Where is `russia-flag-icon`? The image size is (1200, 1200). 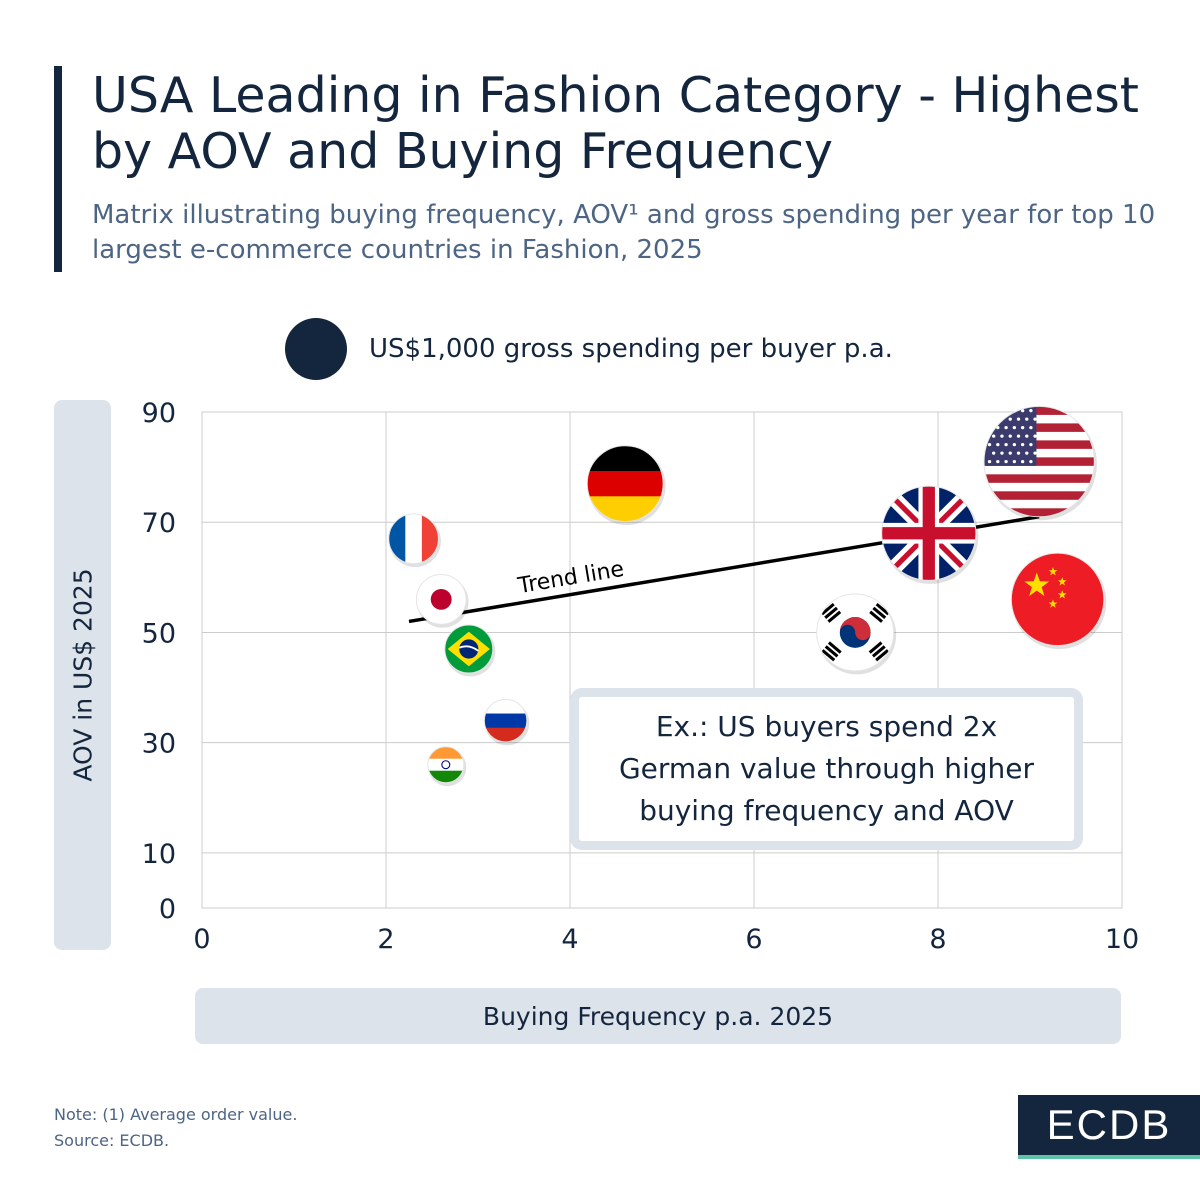
russia-flag-icon is located at coordinates (505, 720).